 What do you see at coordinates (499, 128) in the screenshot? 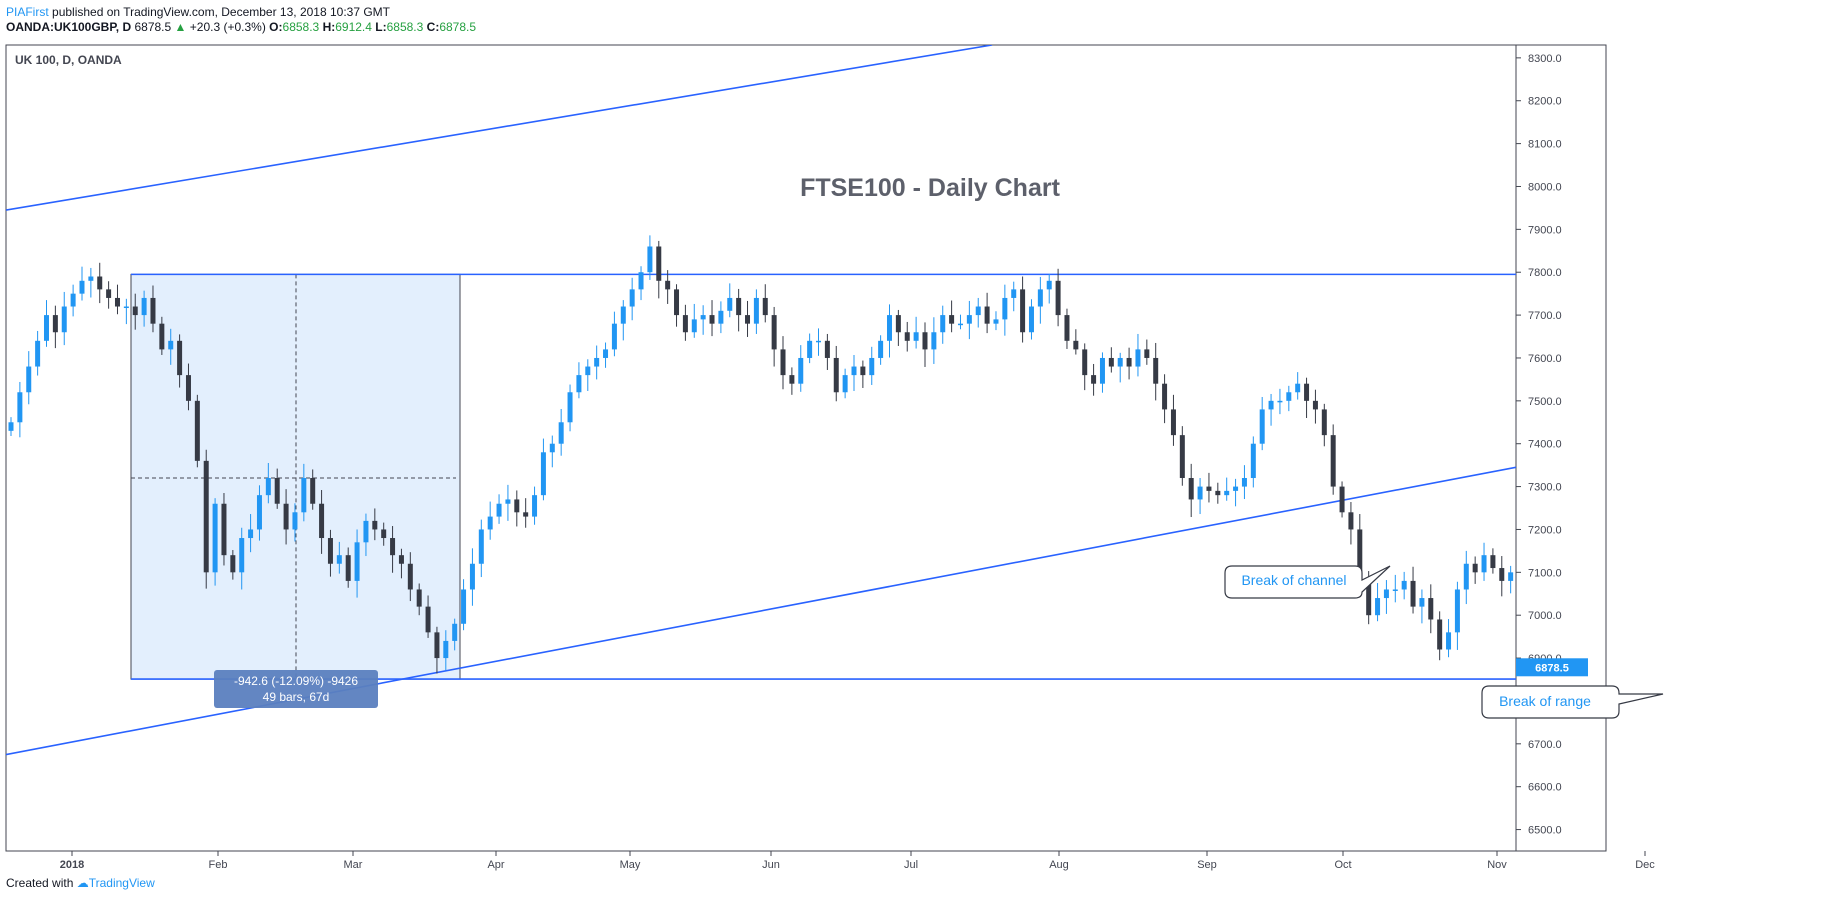
I see `upper-channel-line` at bounding box center [499, 128].